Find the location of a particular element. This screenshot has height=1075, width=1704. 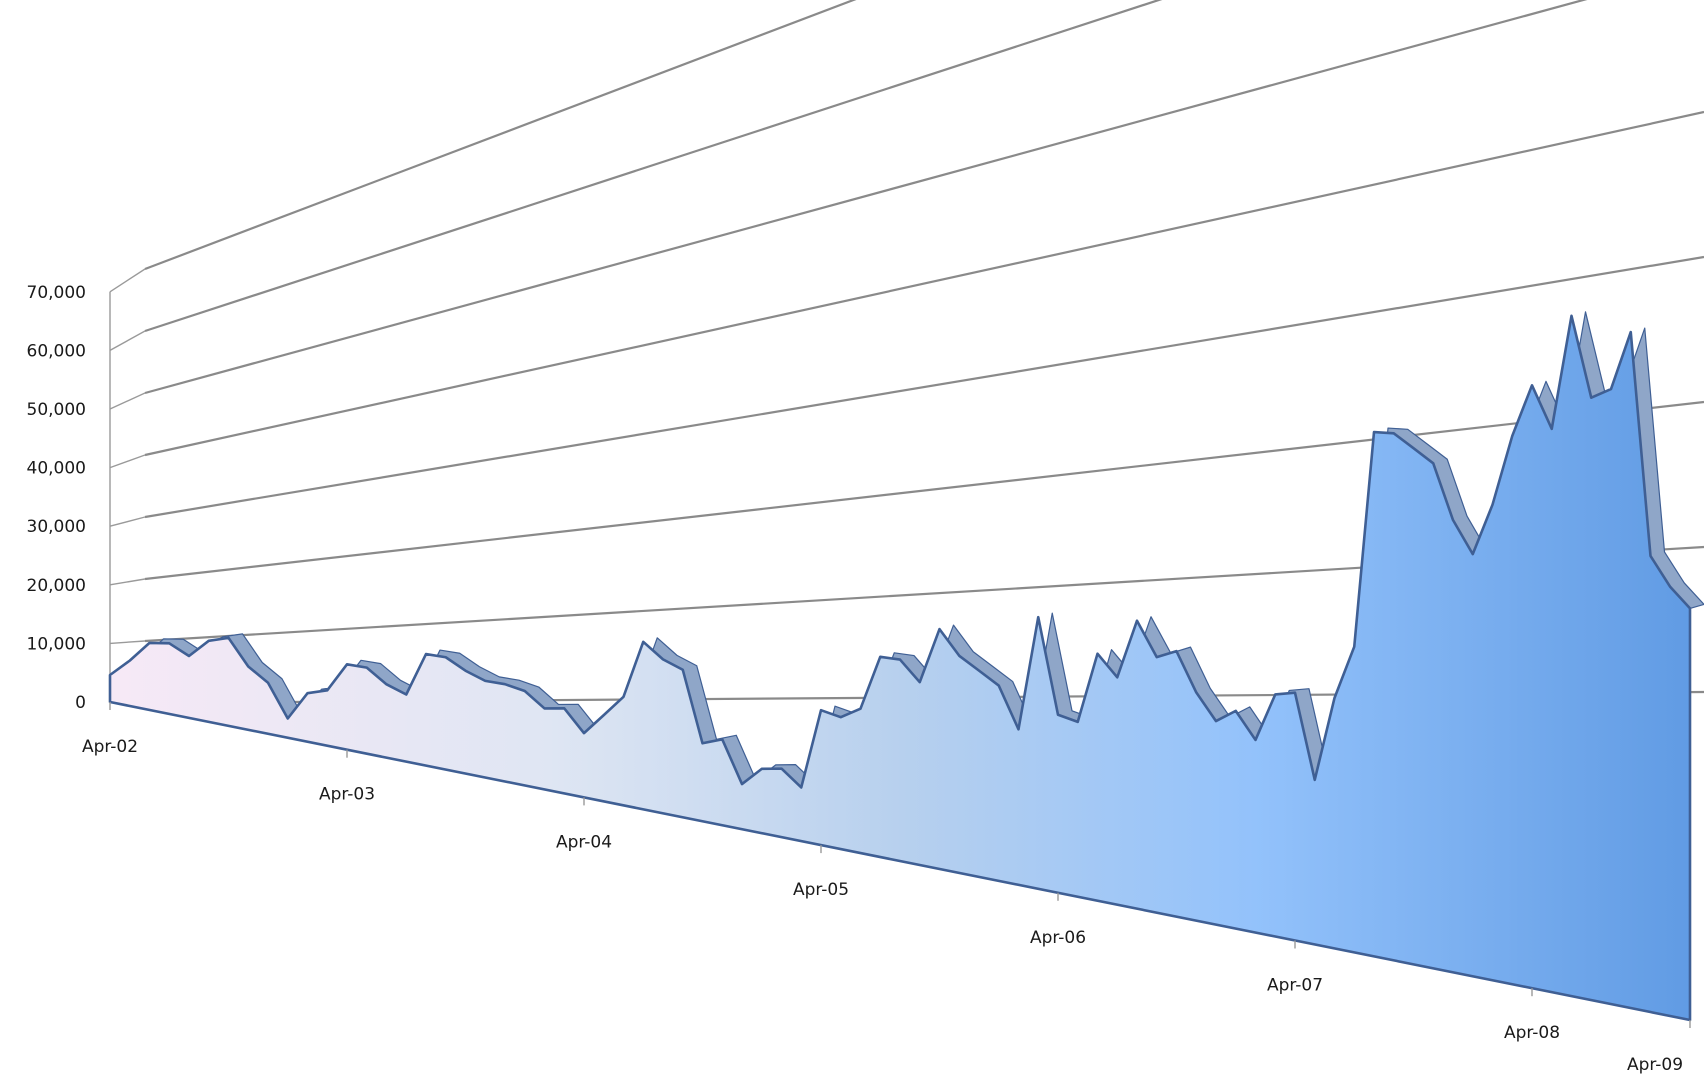

x-tick-label: Apr-02 is located at coordinates (110, 747).